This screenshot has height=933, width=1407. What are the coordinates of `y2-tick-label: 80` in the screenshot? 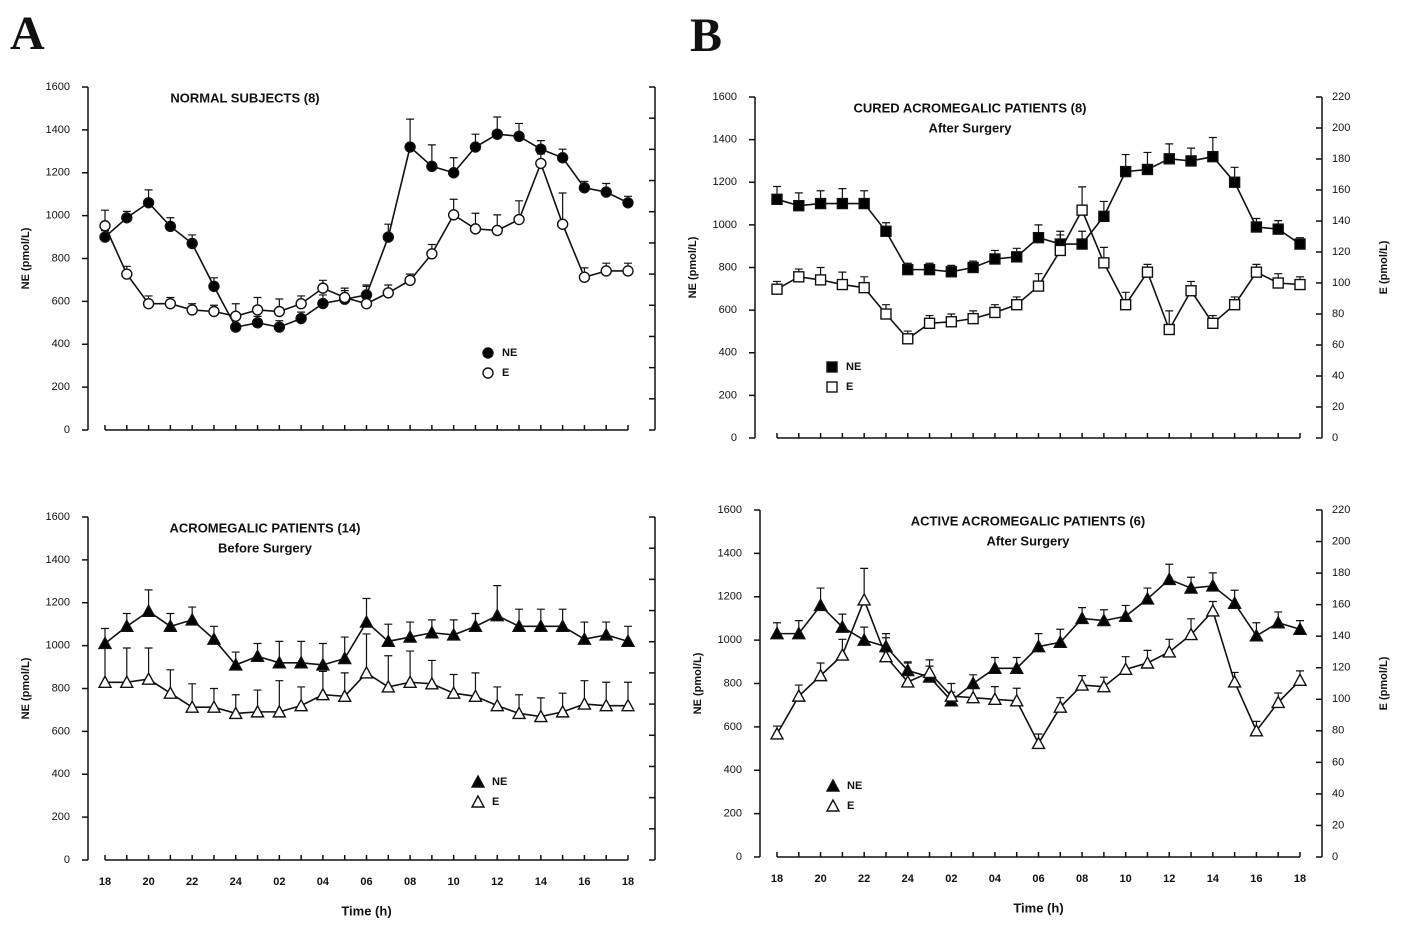 It's located at (1338, 314).